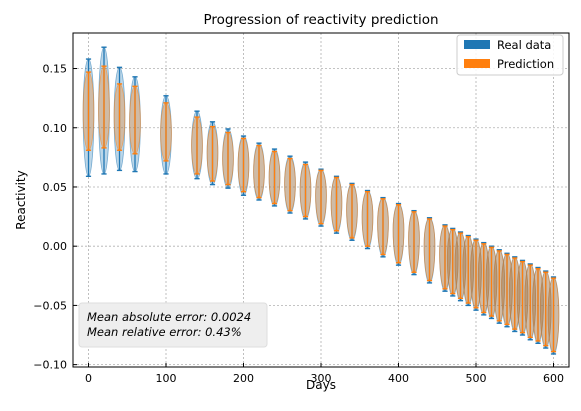  What do you see at coordinates (55, 128) in the screenshot?
I see `y-tick-label: 0.10` at bounding box center [55, 128].